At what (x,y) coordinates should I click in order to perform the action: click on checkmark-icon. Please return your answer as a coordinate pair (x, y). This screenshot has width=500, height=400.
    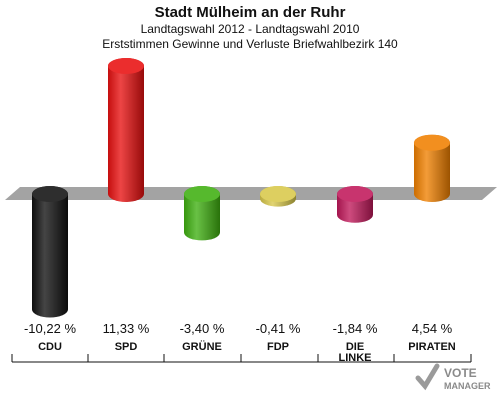
    Looking at the image, I should click on (427, 377).